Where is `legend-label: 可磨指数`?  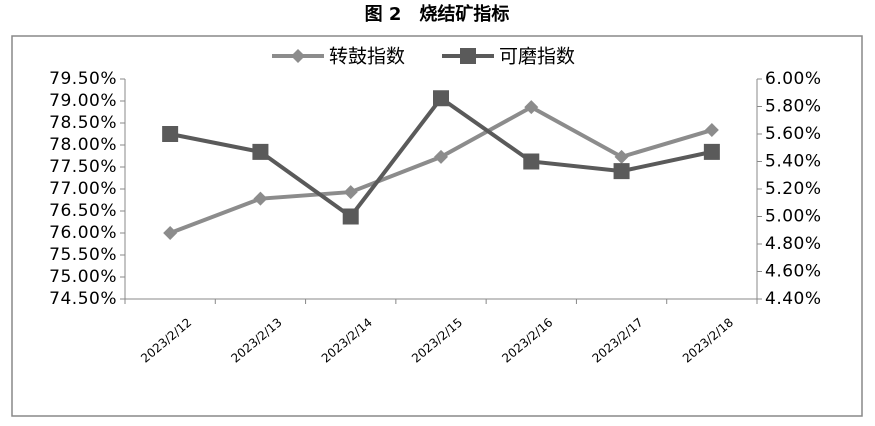 legend-label: 可磨指数 is located at coordinates (537, 57).